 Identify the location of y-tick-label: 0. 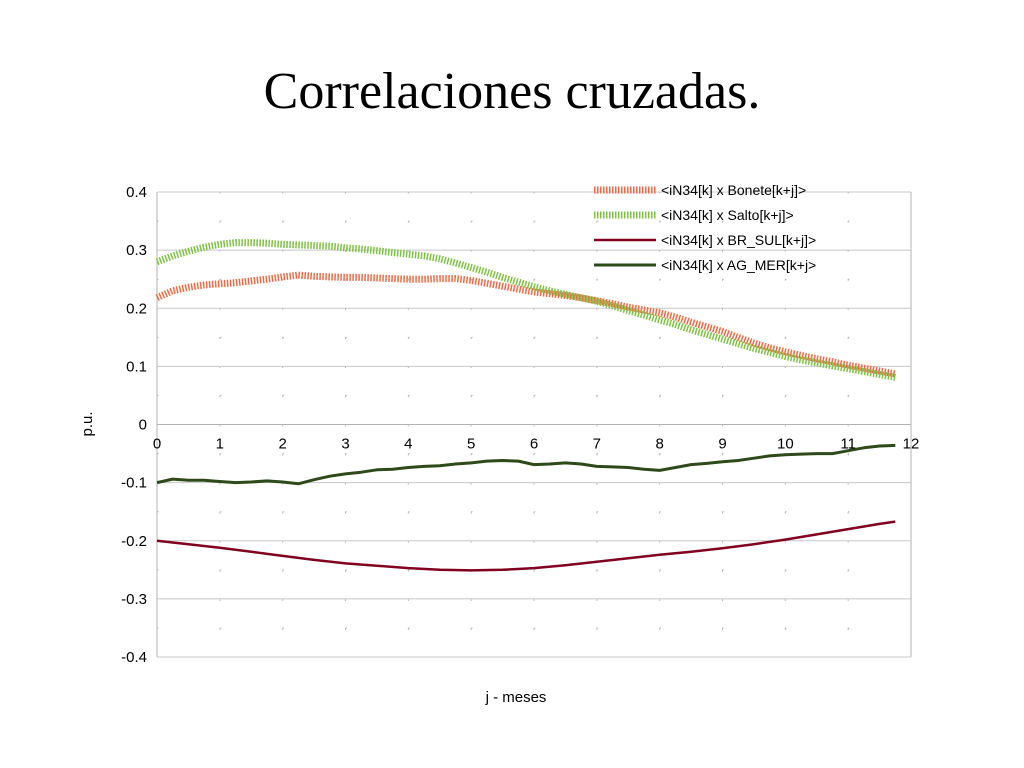
(143, 425).